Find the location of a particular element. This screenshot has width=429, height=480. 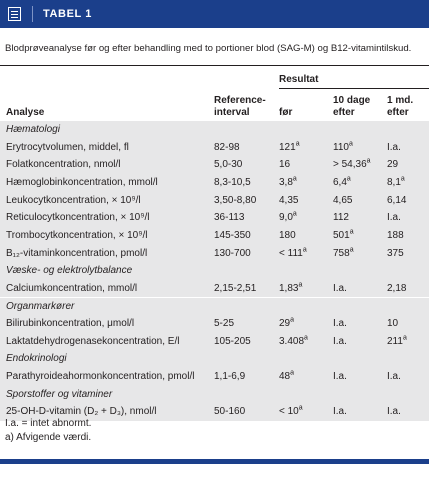

cell-value: 10 is located at coordinates (393, 324).